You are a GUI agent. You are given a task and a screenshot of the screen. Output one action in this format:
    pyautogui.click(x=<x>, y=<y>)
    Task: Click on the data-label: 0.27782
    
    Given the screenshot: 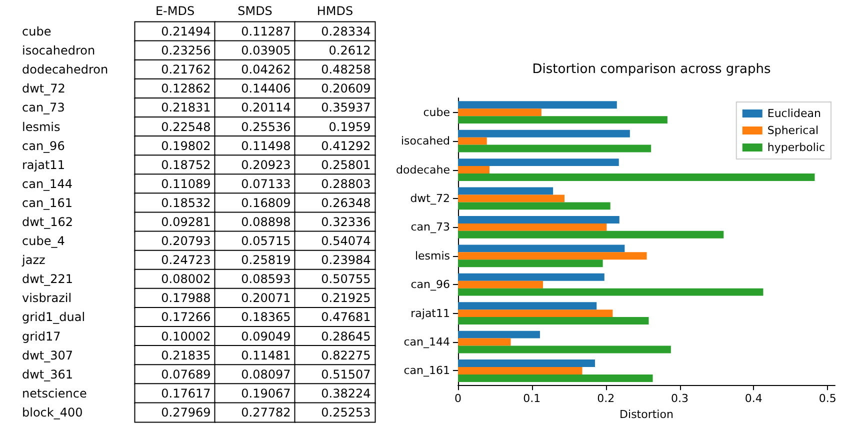 What is the action you would take?
    pyautogui.click(x=266, y=412)
    